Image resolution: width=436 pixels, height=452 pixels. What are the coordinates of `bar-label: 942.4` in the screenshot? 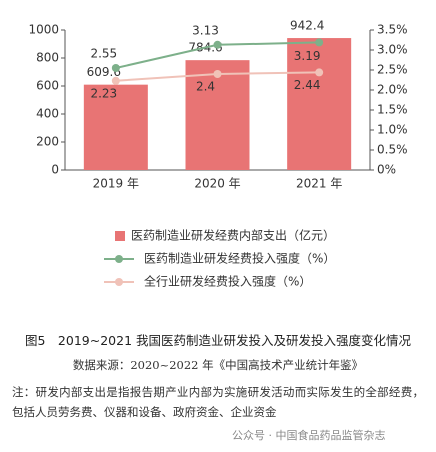 It's located at (307, 26).